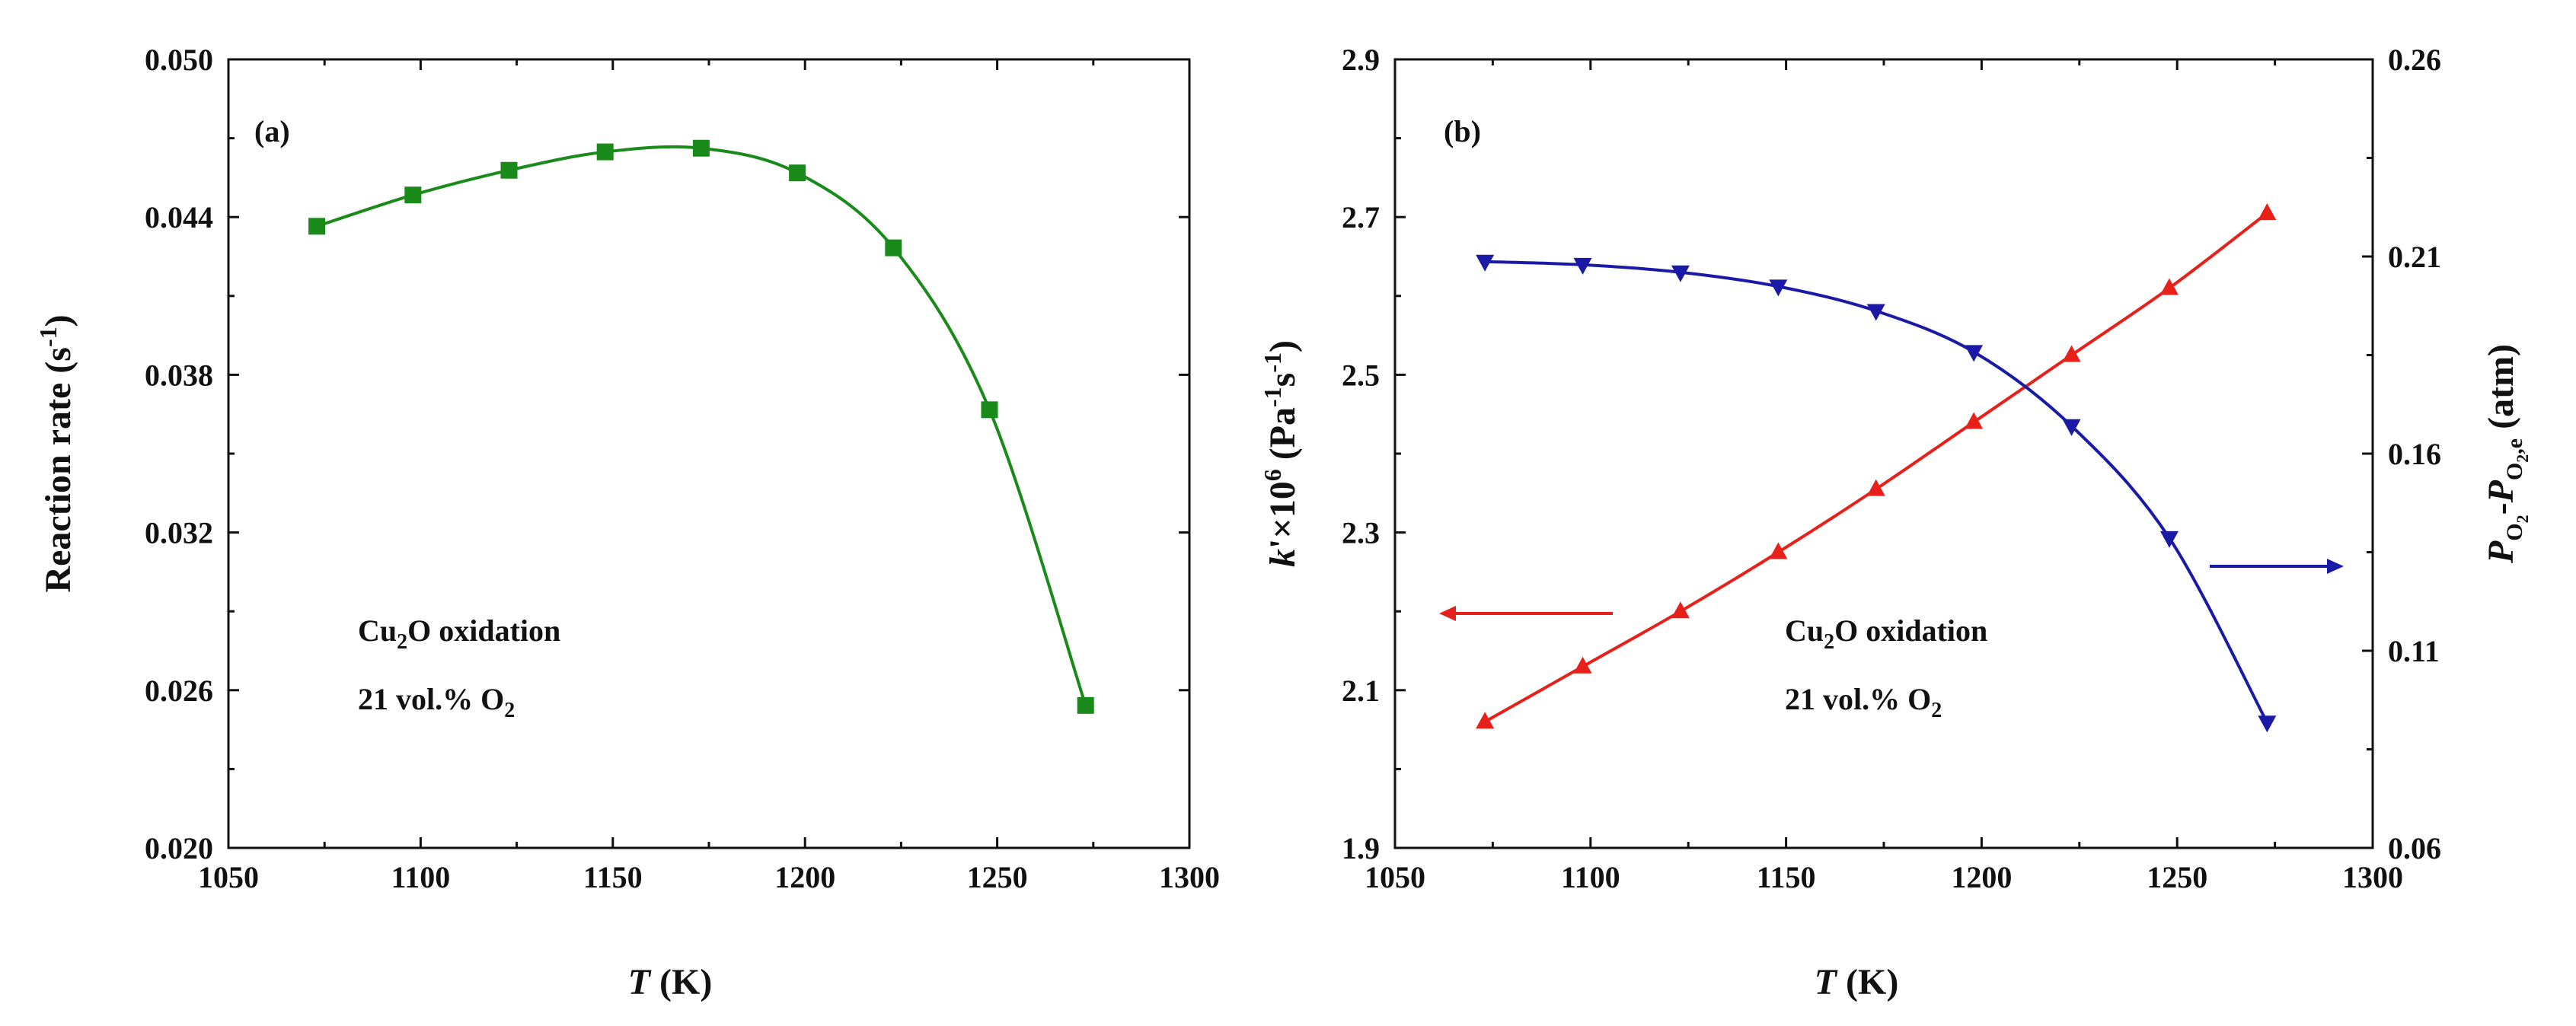 Image resolution: width=2576 pixels, height=1026 pixels. I want to click on y-tick-label: 2.9, so click(1361, 60).